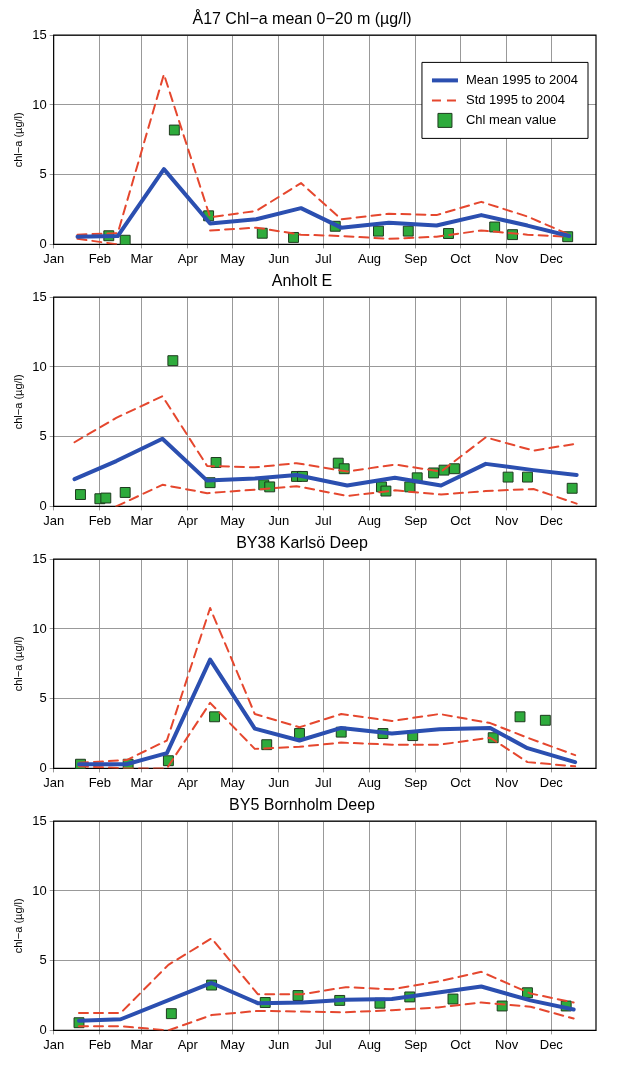 This screenshot has height=1077, width=617. I want to click on chart-title: BY5 Bornholm Deep, so click(302, 805).